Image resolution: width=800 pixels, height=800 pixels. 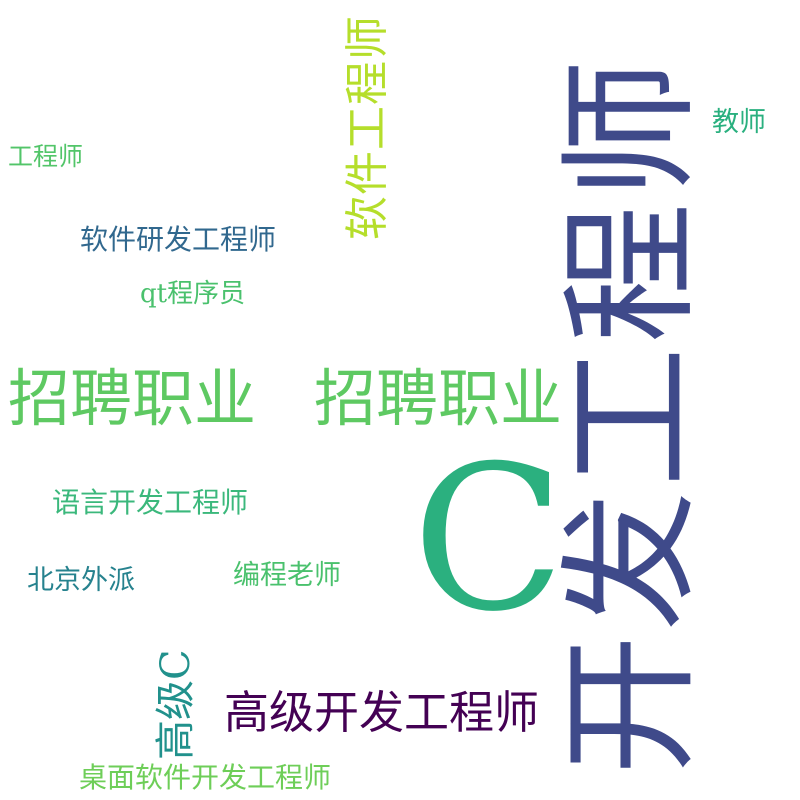 I want to click on word-ruanjian-gongchengshi: 软件工程师, so click(x=367, y=127).